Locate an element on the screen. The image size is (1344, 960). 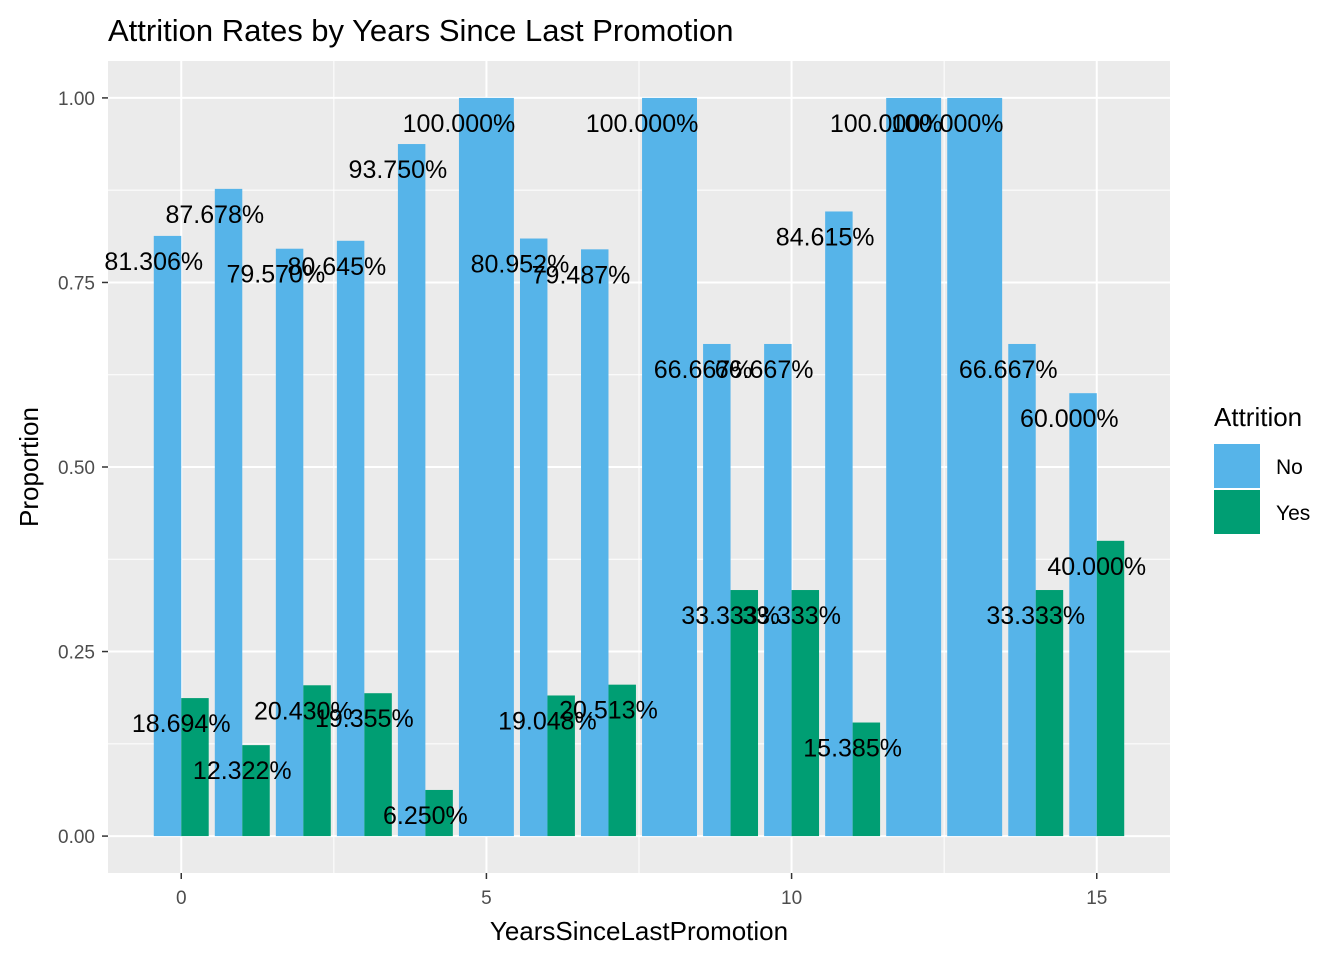
data-label-no-4: 93.750% is located at coordinates (398, 170).